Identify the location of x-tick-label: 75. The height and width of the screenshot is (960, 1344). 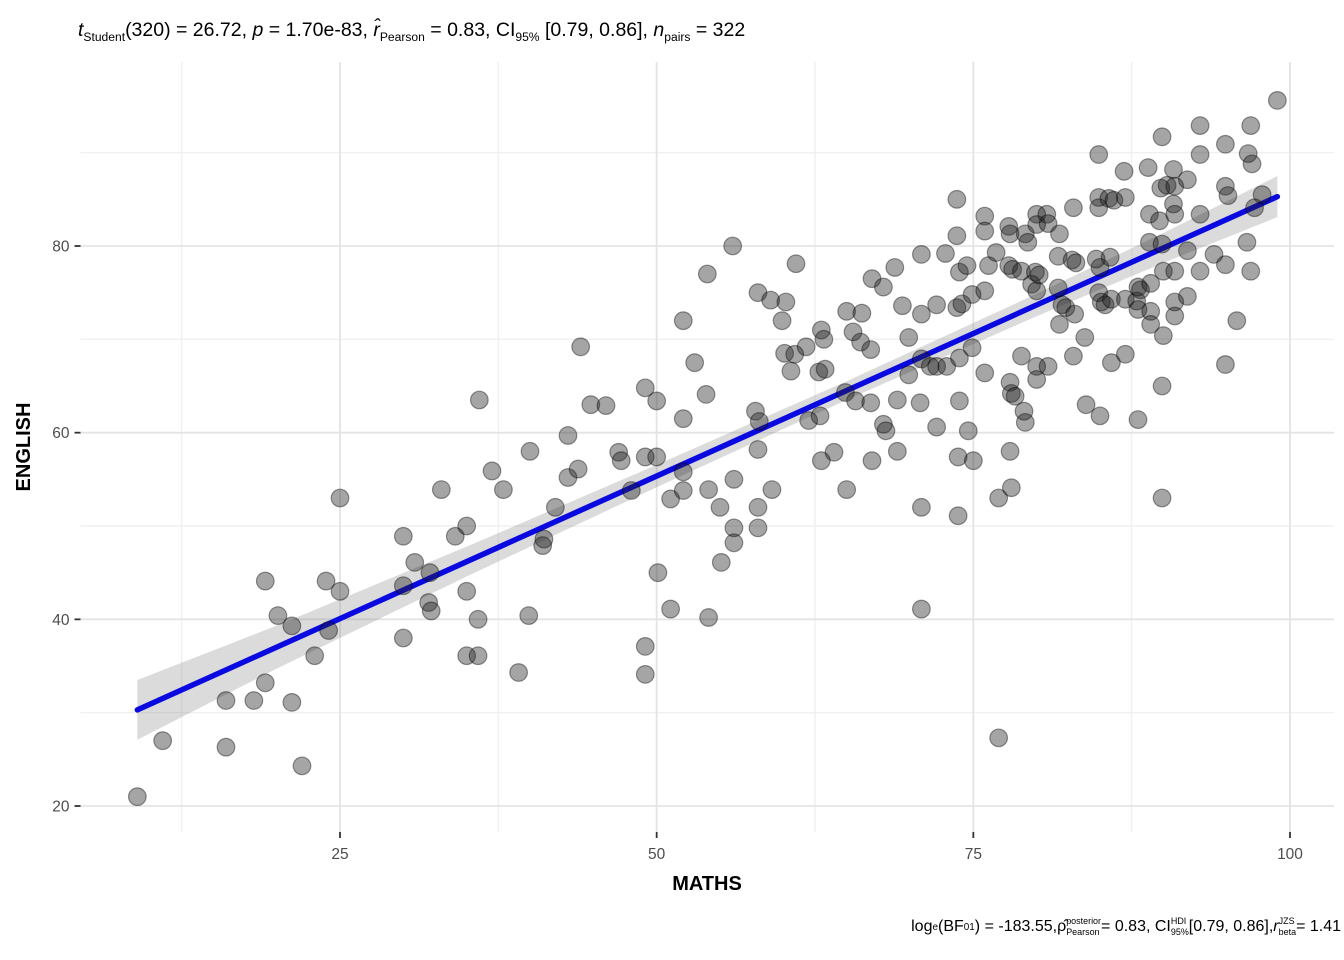
(973, 854).